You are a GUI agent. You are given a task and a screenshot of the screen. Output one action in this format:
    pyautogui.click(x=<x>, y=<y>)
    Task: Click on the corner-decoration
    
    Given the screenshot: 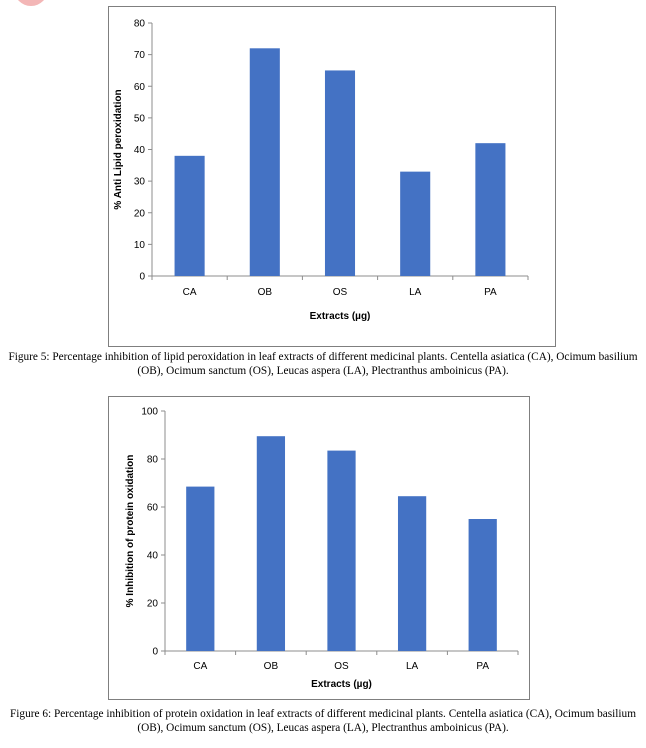 What is the action you would take?
    pyautogui.click(x=37, y=4)
    